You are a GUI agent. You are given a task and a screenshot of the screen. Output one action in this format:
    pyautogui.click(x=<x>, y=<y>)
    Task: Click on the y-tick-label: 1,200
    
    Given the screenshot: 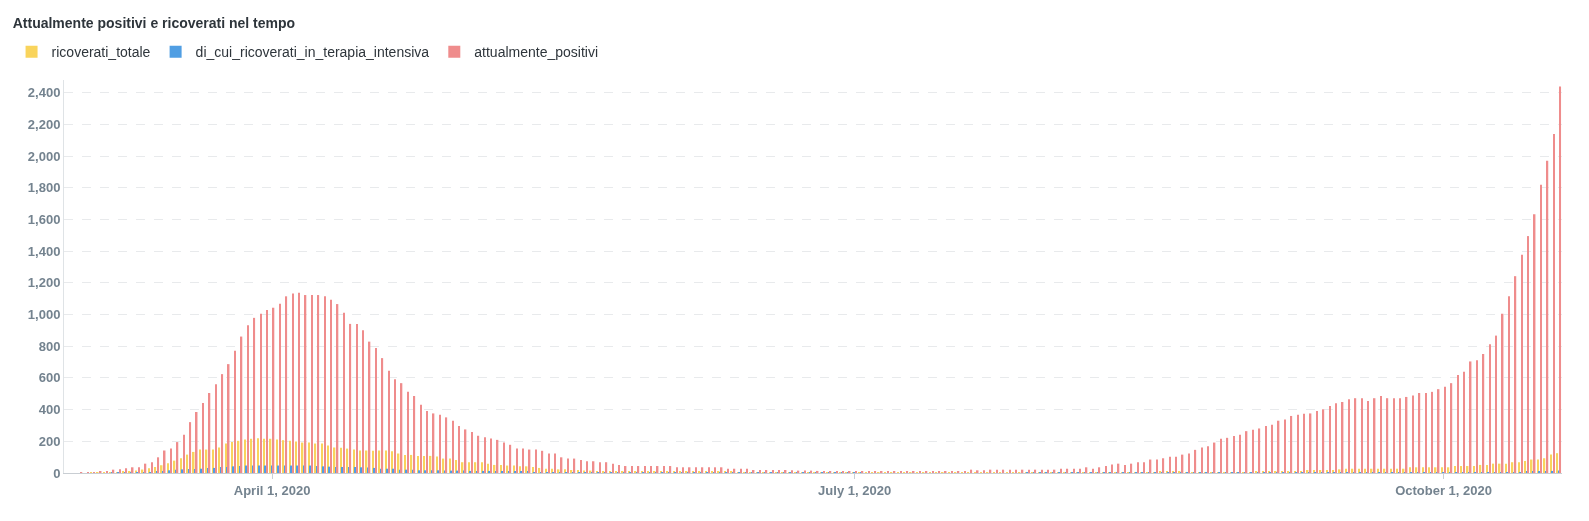 What is the action you would take?
    pyautogui.click(x=44, y=283)
    